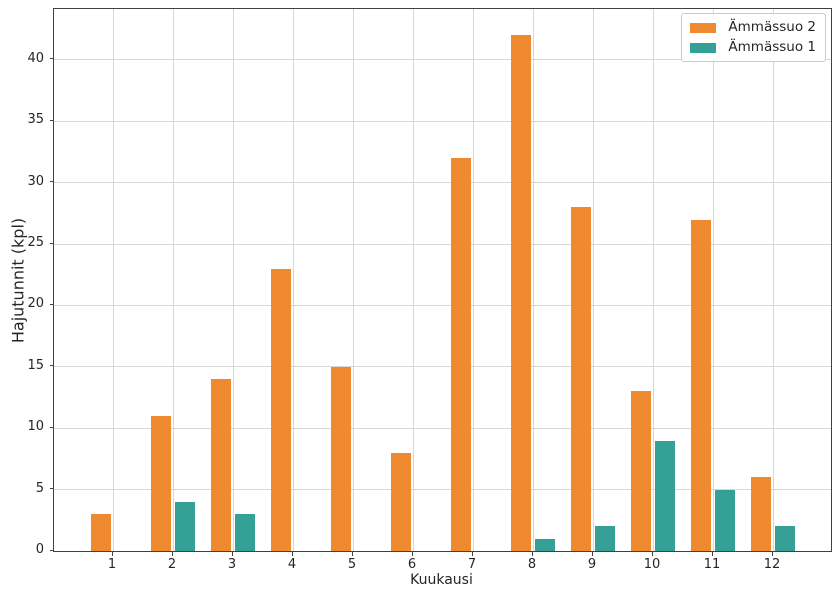 The image size is (840, 597). I want to click on bar--mm-ssuo-1-month-11, so click(725, 520).